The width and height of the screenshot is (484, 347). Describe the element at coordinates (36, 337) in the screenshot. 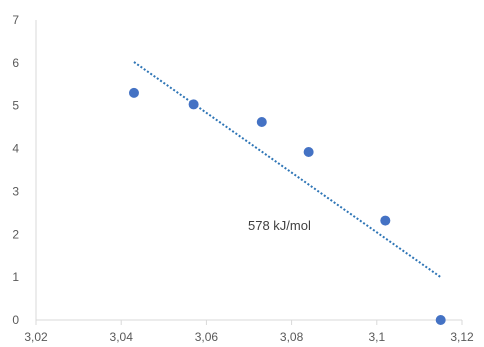

I see `x-tick-label: 3,02` at that location.